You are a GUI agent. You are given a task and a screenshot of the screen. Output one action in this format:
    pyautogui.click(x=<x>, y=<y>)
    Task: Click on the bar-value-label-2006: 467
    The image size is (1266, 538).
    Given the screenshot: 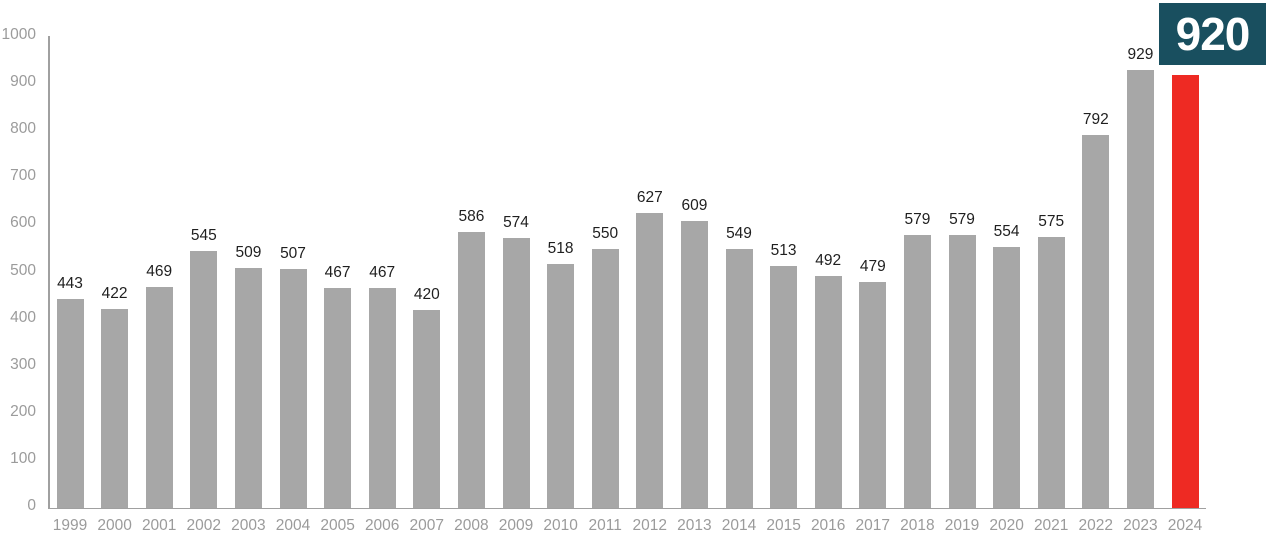 What is the action you would take?
    pyautogui.click(x=382, y=273)
    